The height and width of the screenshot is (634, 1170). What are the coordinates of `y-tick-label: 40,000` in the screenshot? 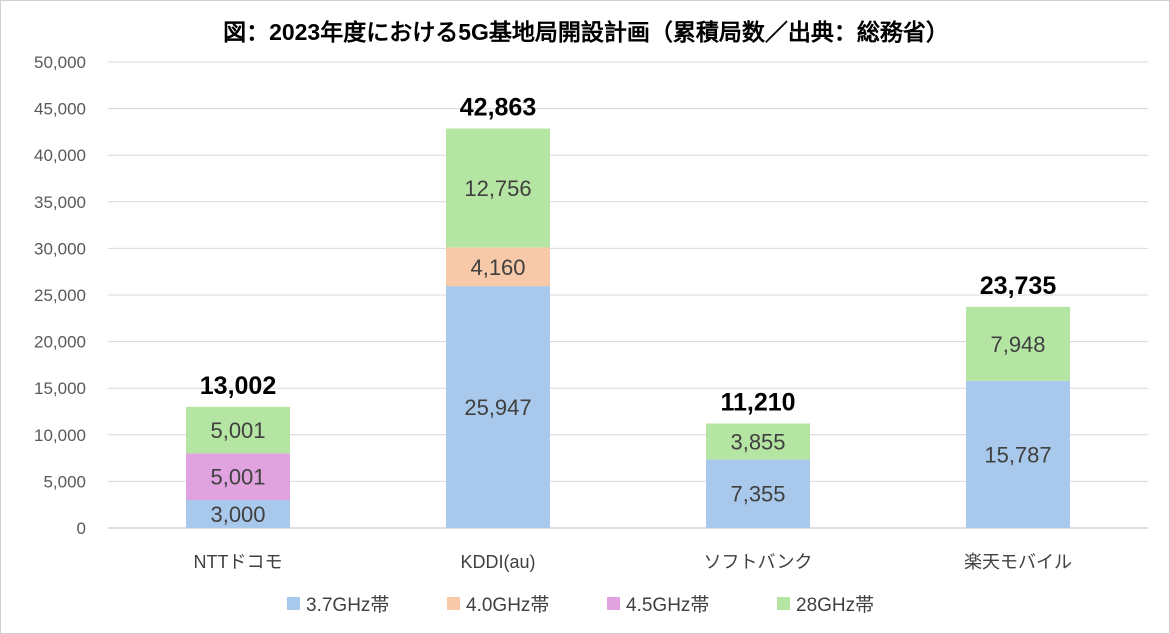 It's located at (60, 155).